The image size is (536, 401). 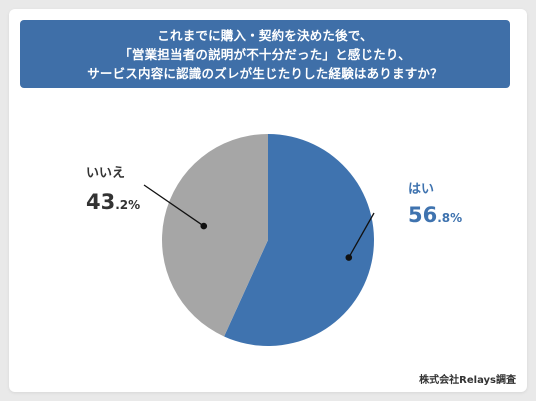 I want to click on slice-label-2: いいえ, so click(x=105, y=173).